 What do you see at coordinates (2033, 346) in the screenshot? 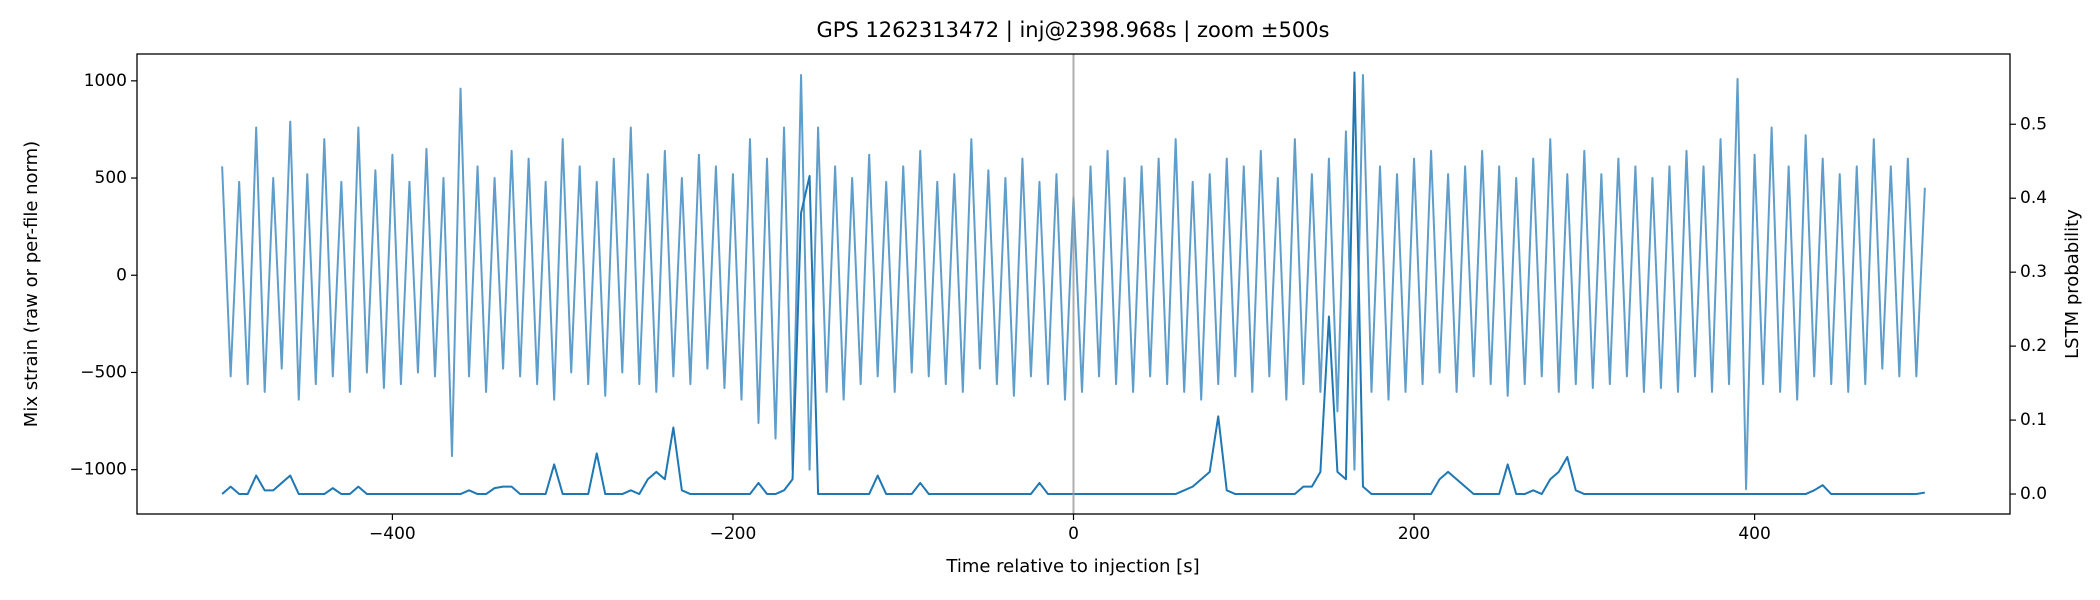
I see `y2-tick-label: 0.2` at bounding box center [2033, 346].